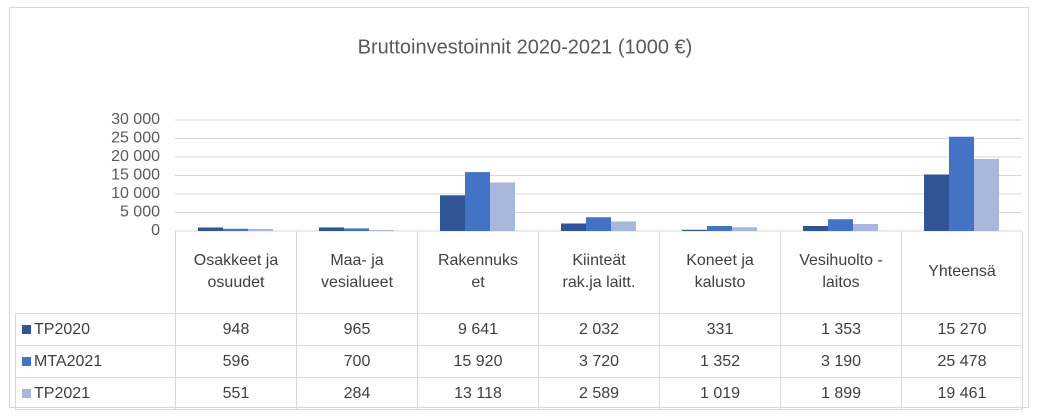 This screenshot has width=1039, height=416. I want to click on table-value: 596, so click(236, 361).